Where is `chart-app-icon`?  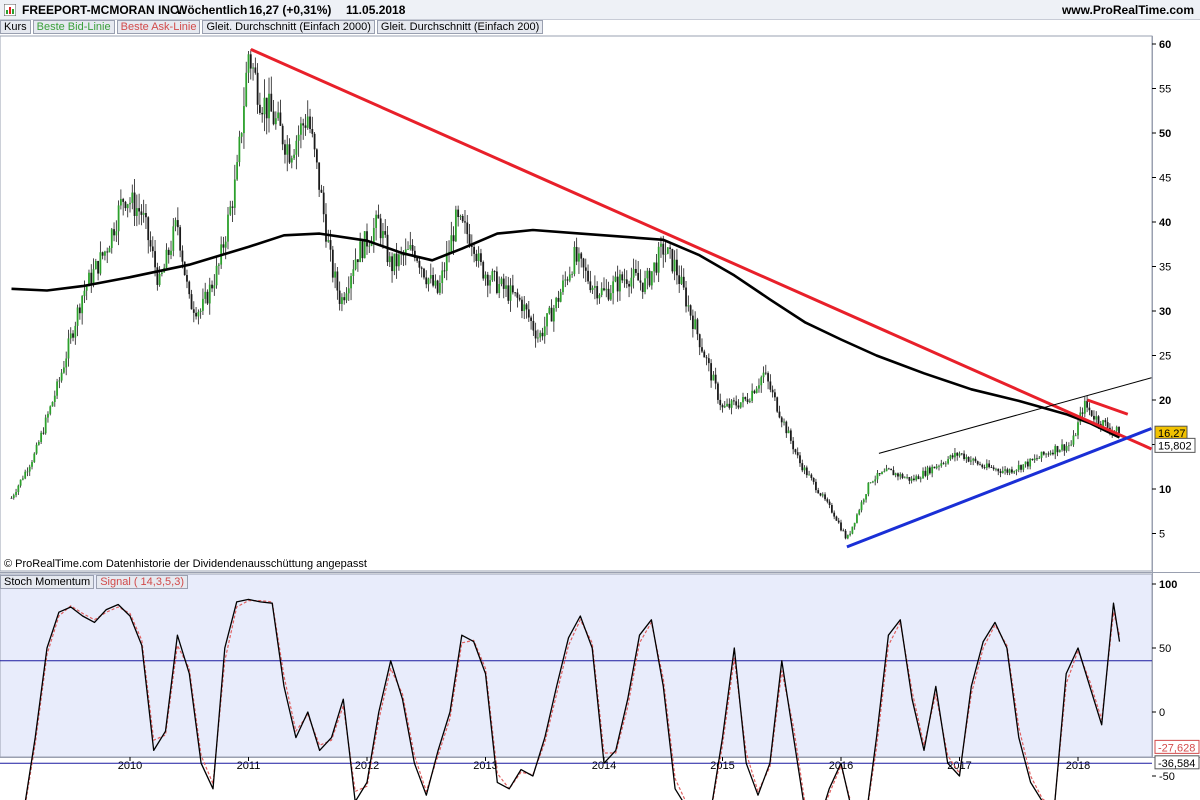 chart-app-icon is located at coordinates (10, 10).